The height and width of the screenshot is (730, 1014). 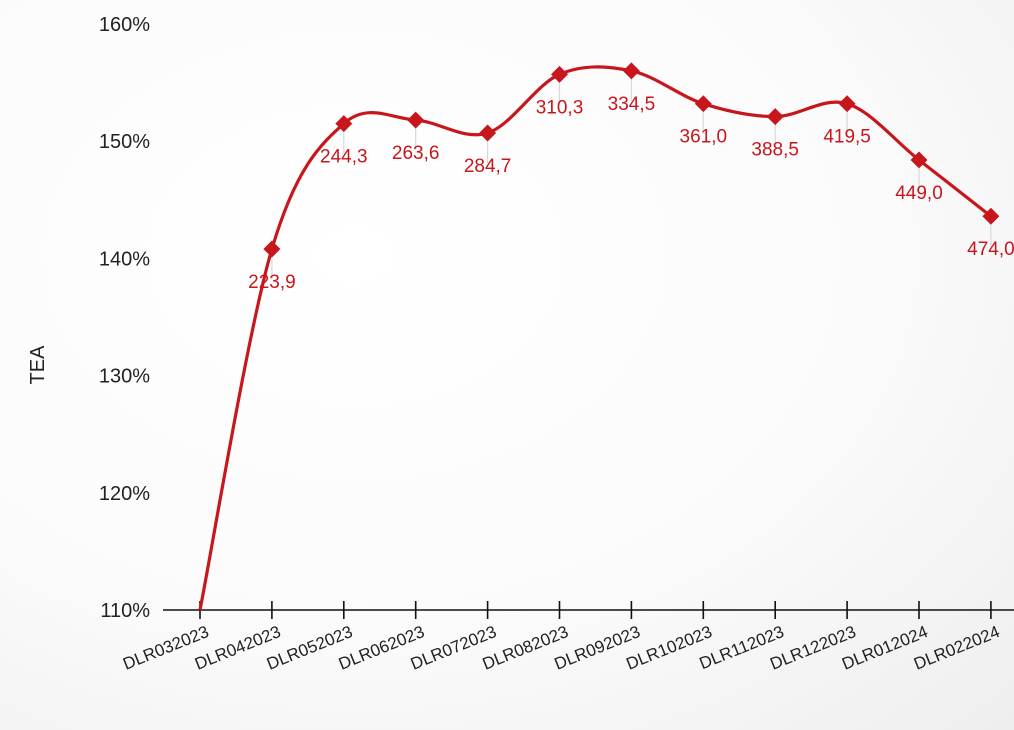 I want to click on data-label: 334,5, so click(x=632, y=104).